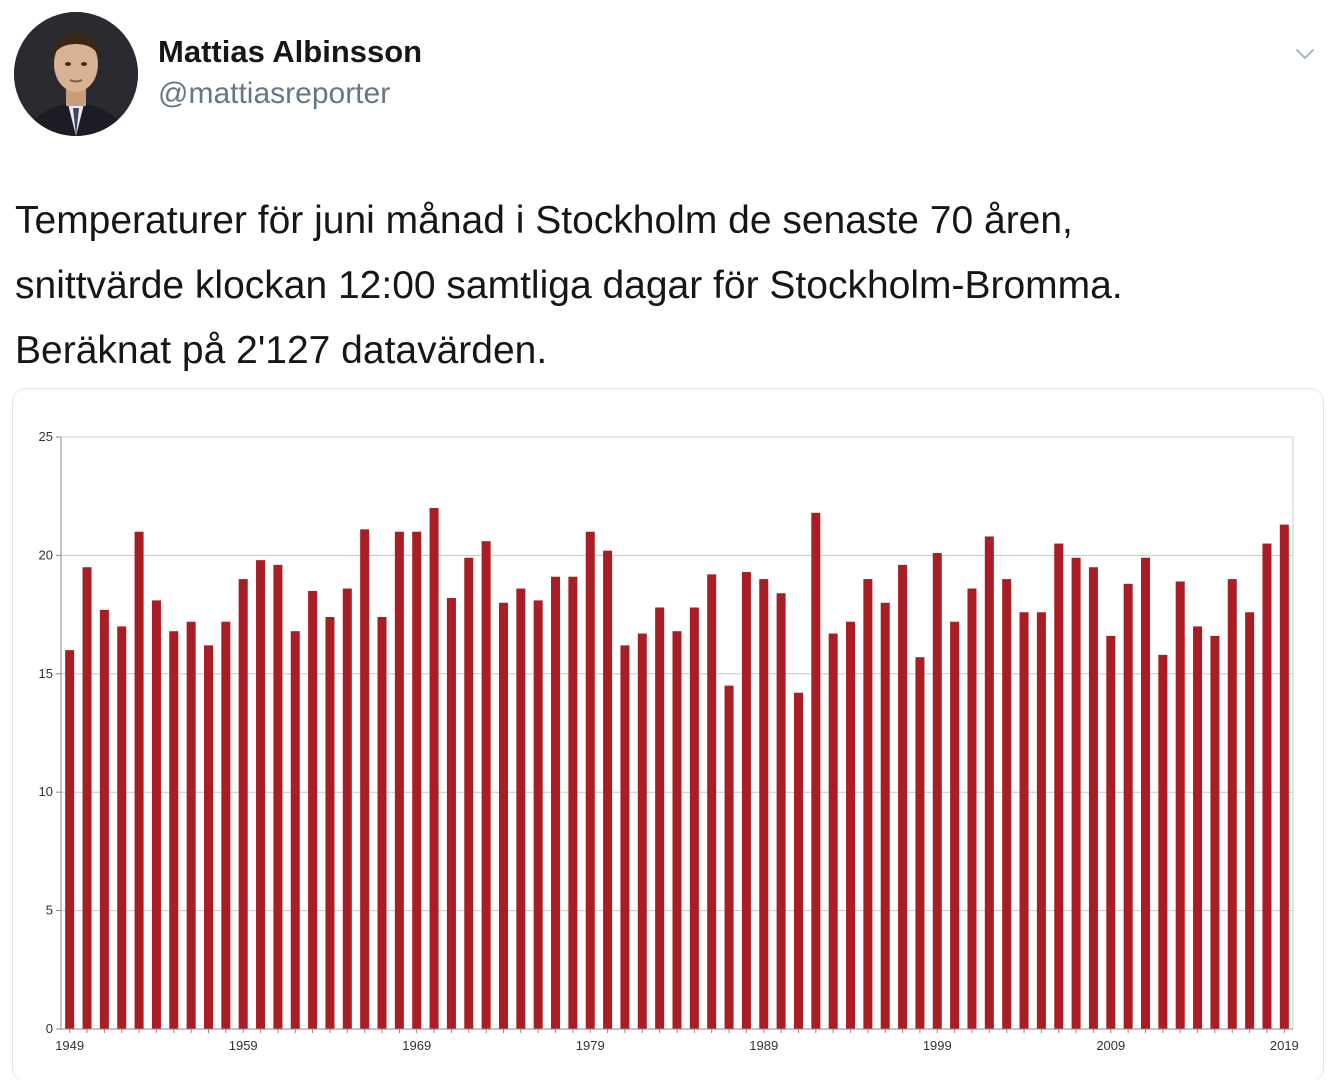  What do you see at coordinates (261, 794) in the screenshot?
I see `bar-1960` at bounding box center [261, 794].